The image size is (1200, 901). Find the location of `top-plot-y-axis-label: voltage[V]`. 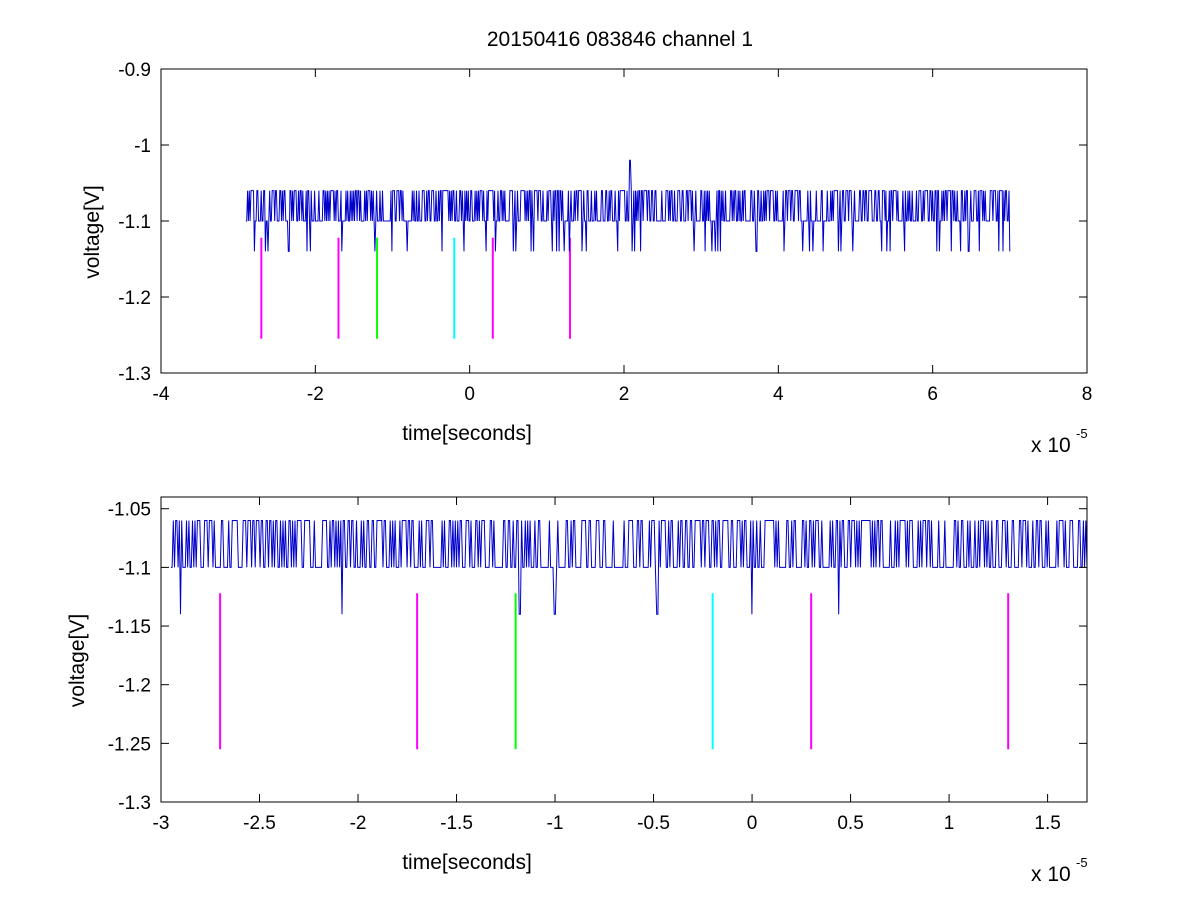

top-plot-y-axis-label: voltage[V] is located at coordinates (92, 231).